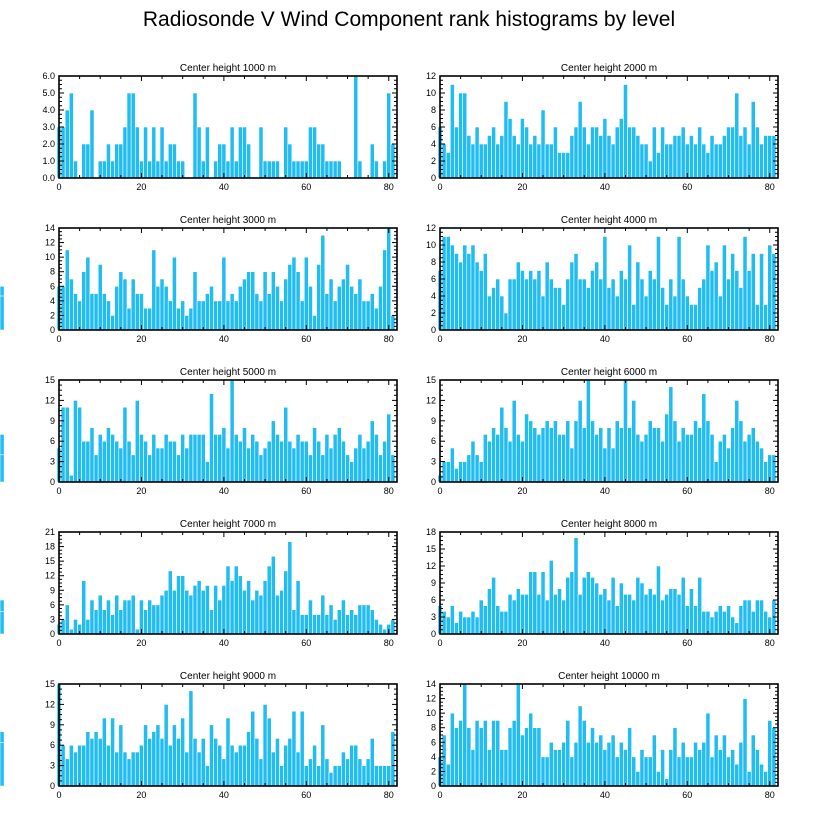 This screenshot has height=824, width=818. I want to click on histogram-panel: Center height 3000 m 0 20 40 60 80 0 2 4 6 8 10 12 14, so click(199, 279).